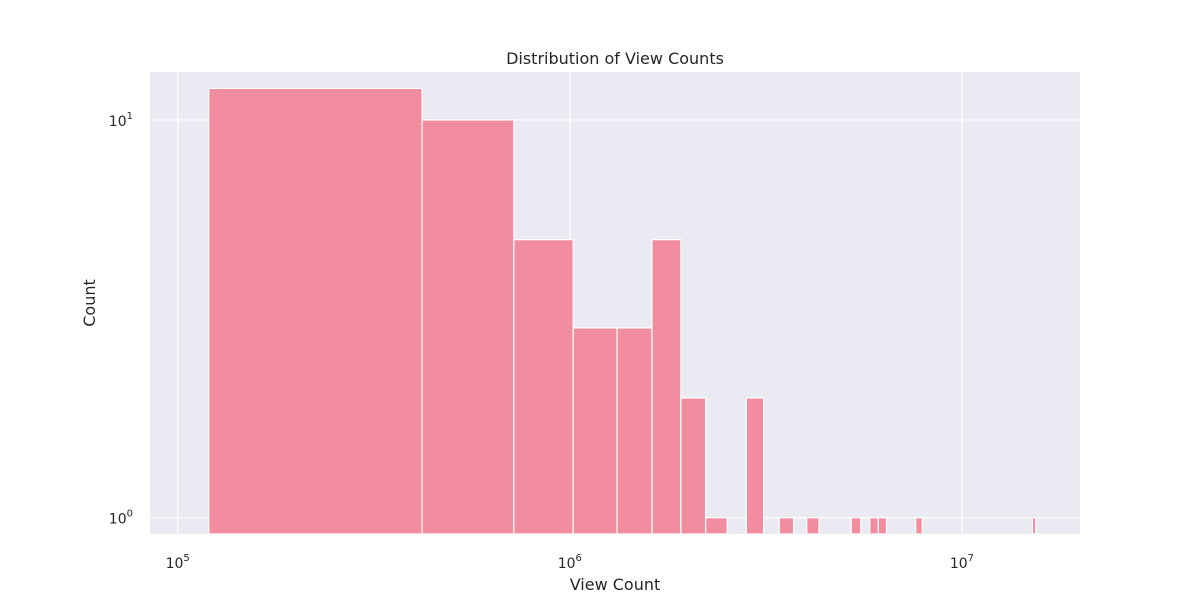  Describe the element at coordinates (615, 58) in the screenshot. I see `chart-title: Distribution of View Counts` at that location.